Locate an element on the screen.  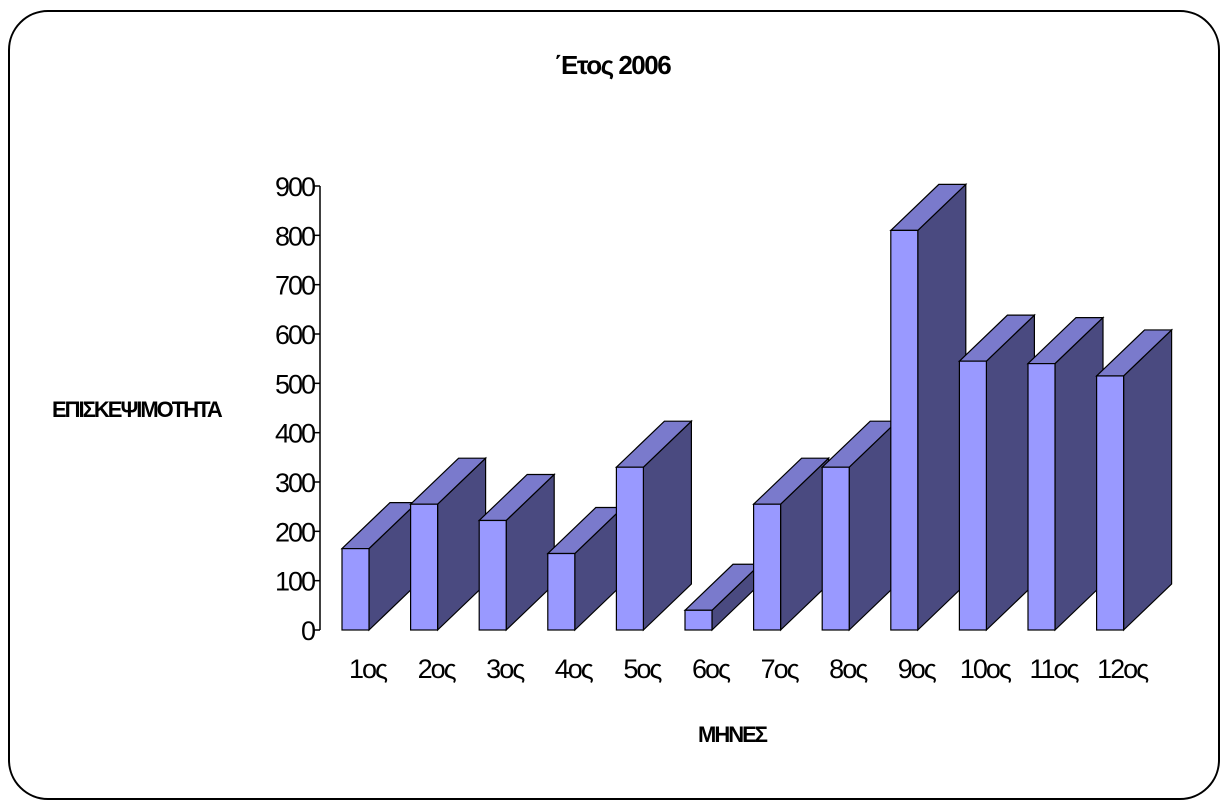
y-axis: 0 100 200 300 400 500 600 700 800 900 is located at coordinates (298, 409).